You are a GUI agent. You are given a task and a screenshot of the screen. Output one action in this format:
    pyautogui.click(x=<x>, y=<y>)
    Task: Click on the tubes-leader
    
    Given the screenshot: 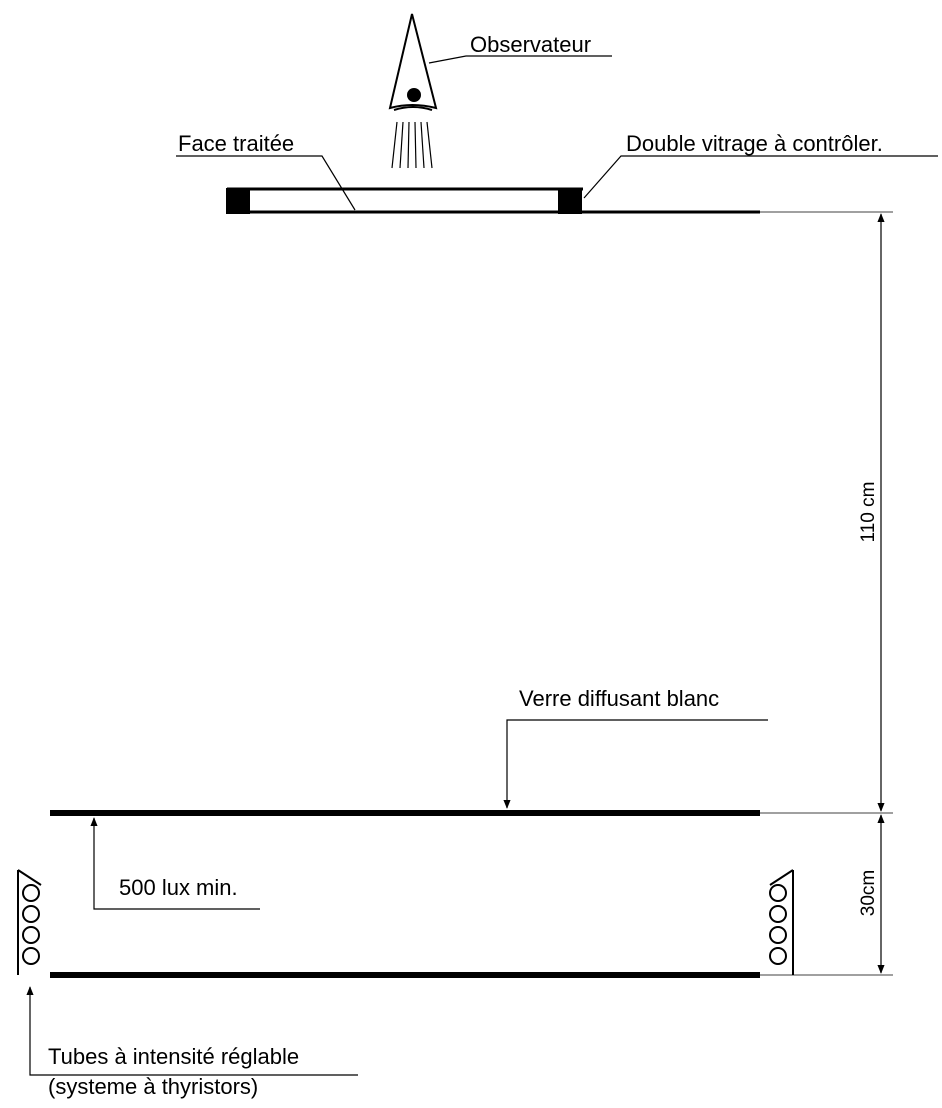 What is the action you would take?
    pyautogui.click(x=192, y=1031)
    